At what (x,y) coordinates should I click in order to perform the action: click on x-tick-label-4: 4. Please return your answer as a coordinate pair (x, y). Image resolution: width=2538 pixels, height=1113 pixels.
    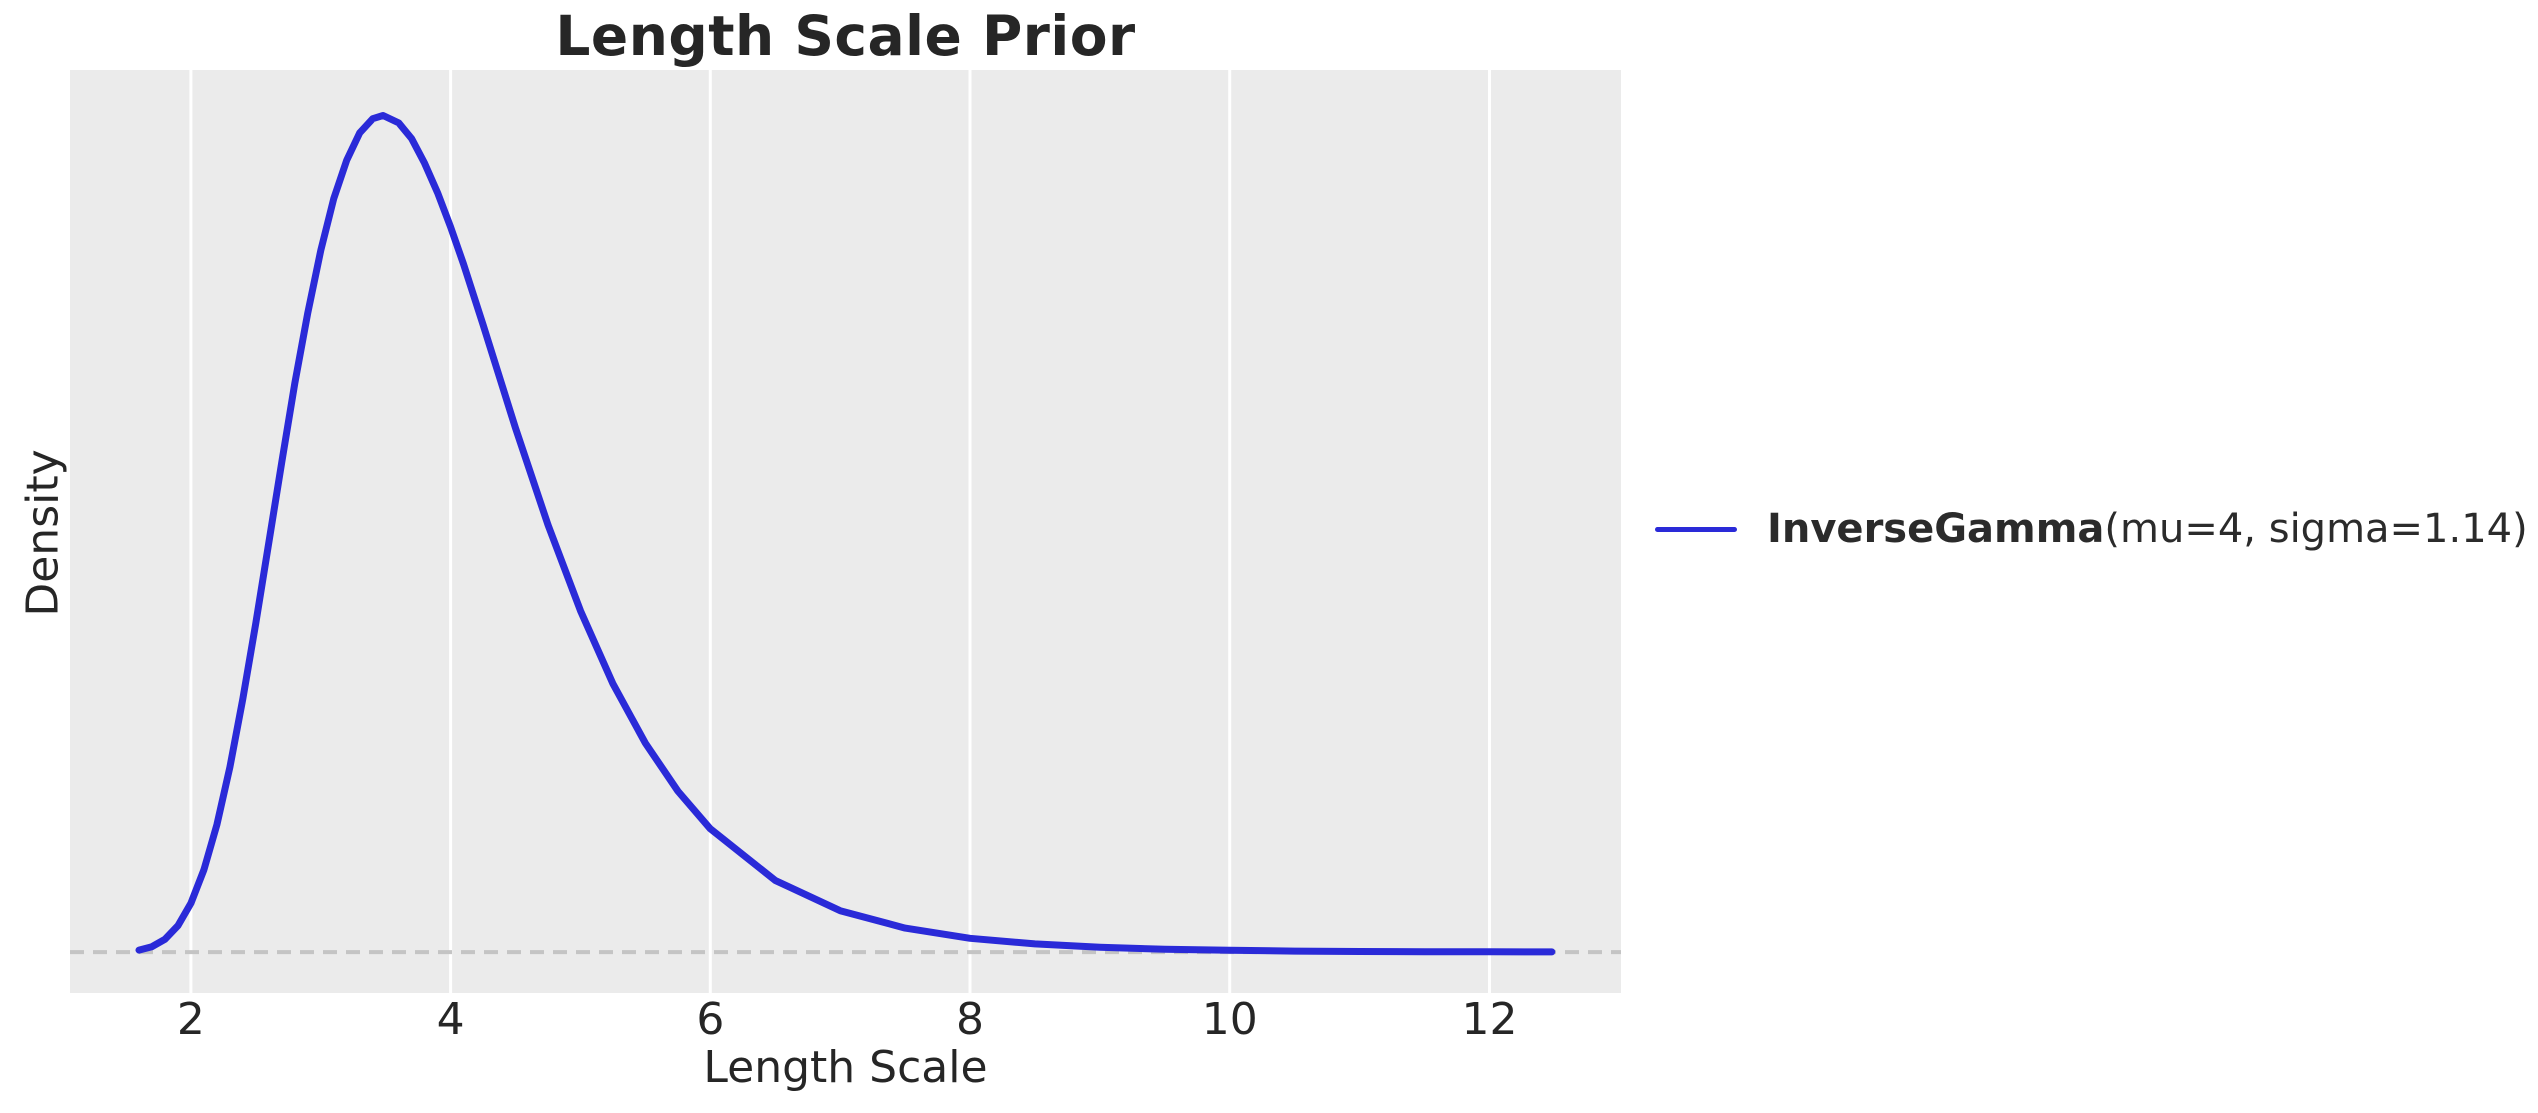
    Looking at the image, I should click on (450, 1019).